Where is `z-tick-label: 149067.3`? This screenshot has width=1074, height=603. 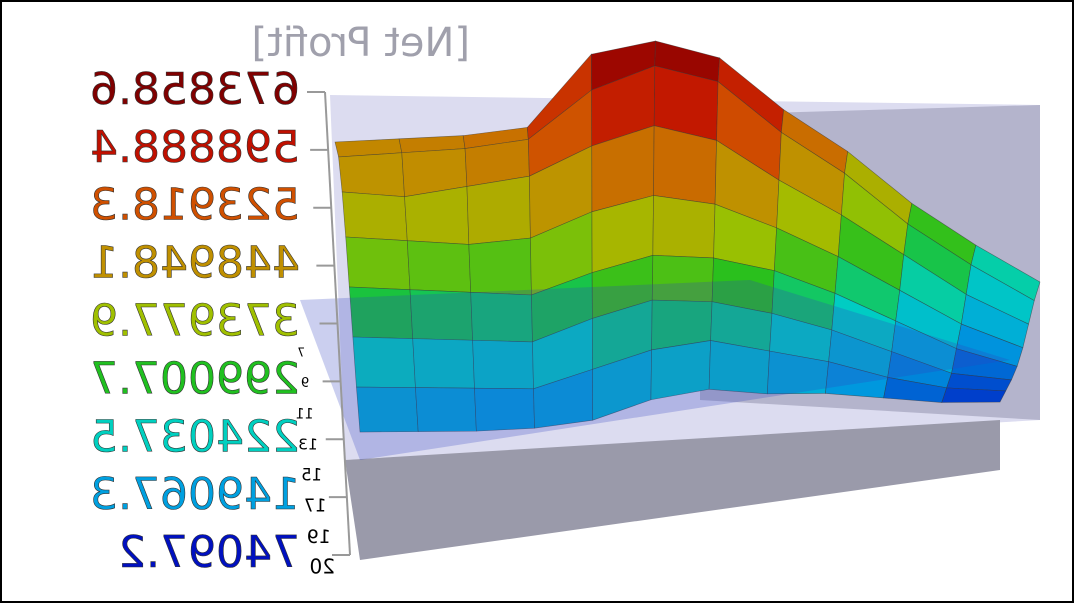
z-tick-label: 149067.3 is located at coordinates (195, 494).